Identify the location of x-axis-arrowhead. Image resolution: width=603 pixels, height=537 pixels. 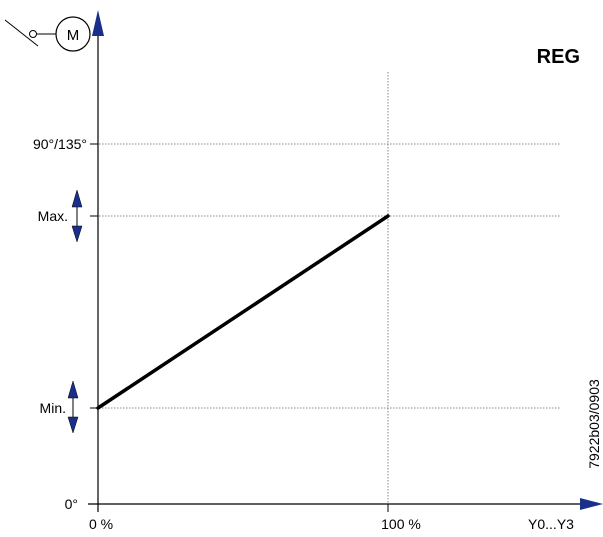
(591, 504).